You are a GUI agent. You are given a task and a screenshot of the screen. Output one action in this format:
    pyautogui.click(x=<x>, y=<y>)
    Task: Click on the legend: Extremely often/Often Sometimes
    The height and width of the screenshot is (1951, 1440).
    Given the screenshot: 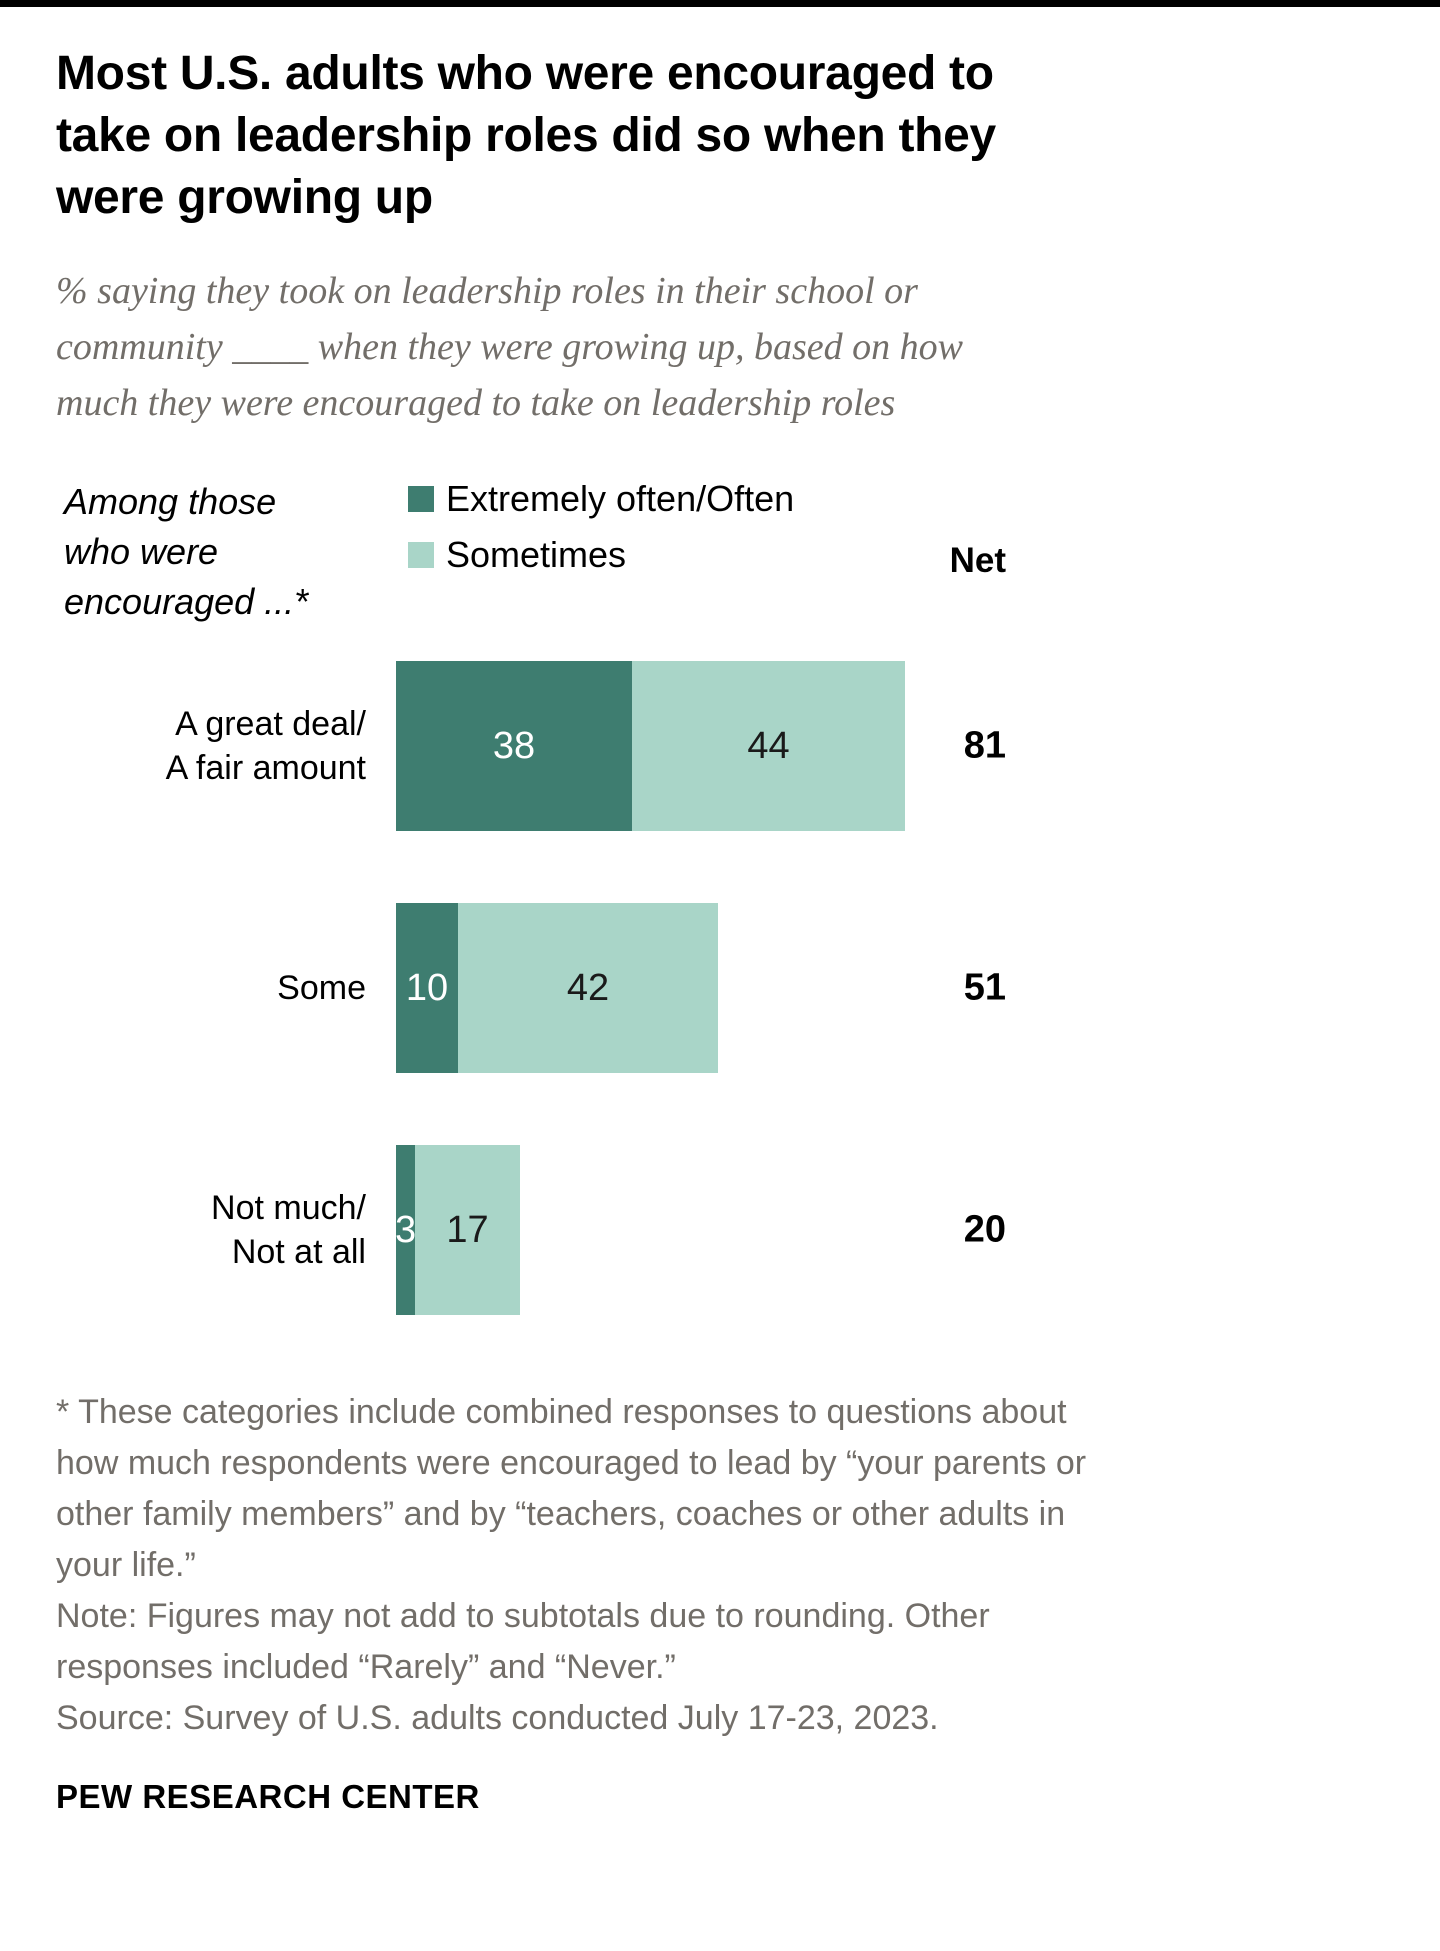 What is the action you would take?
    pyautogui.click(x=601, y=527)
    